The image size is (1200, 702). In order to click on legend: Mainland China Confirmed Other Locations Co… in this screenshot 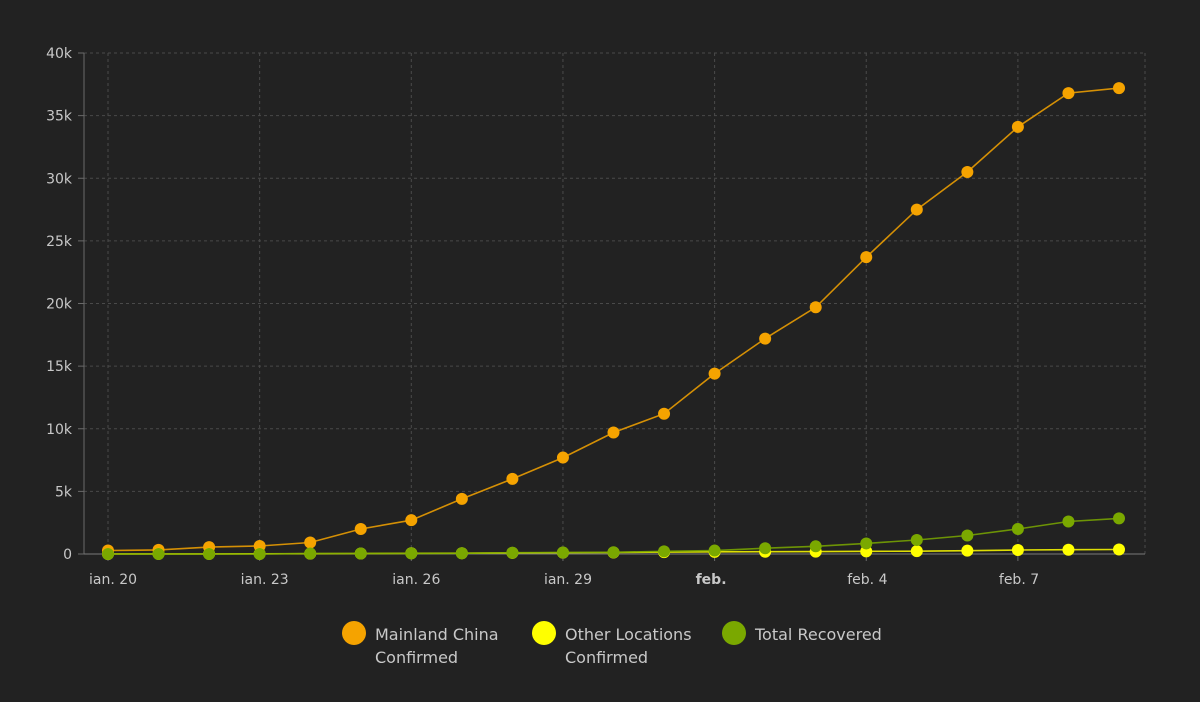, I will do `click(612, 644)`.